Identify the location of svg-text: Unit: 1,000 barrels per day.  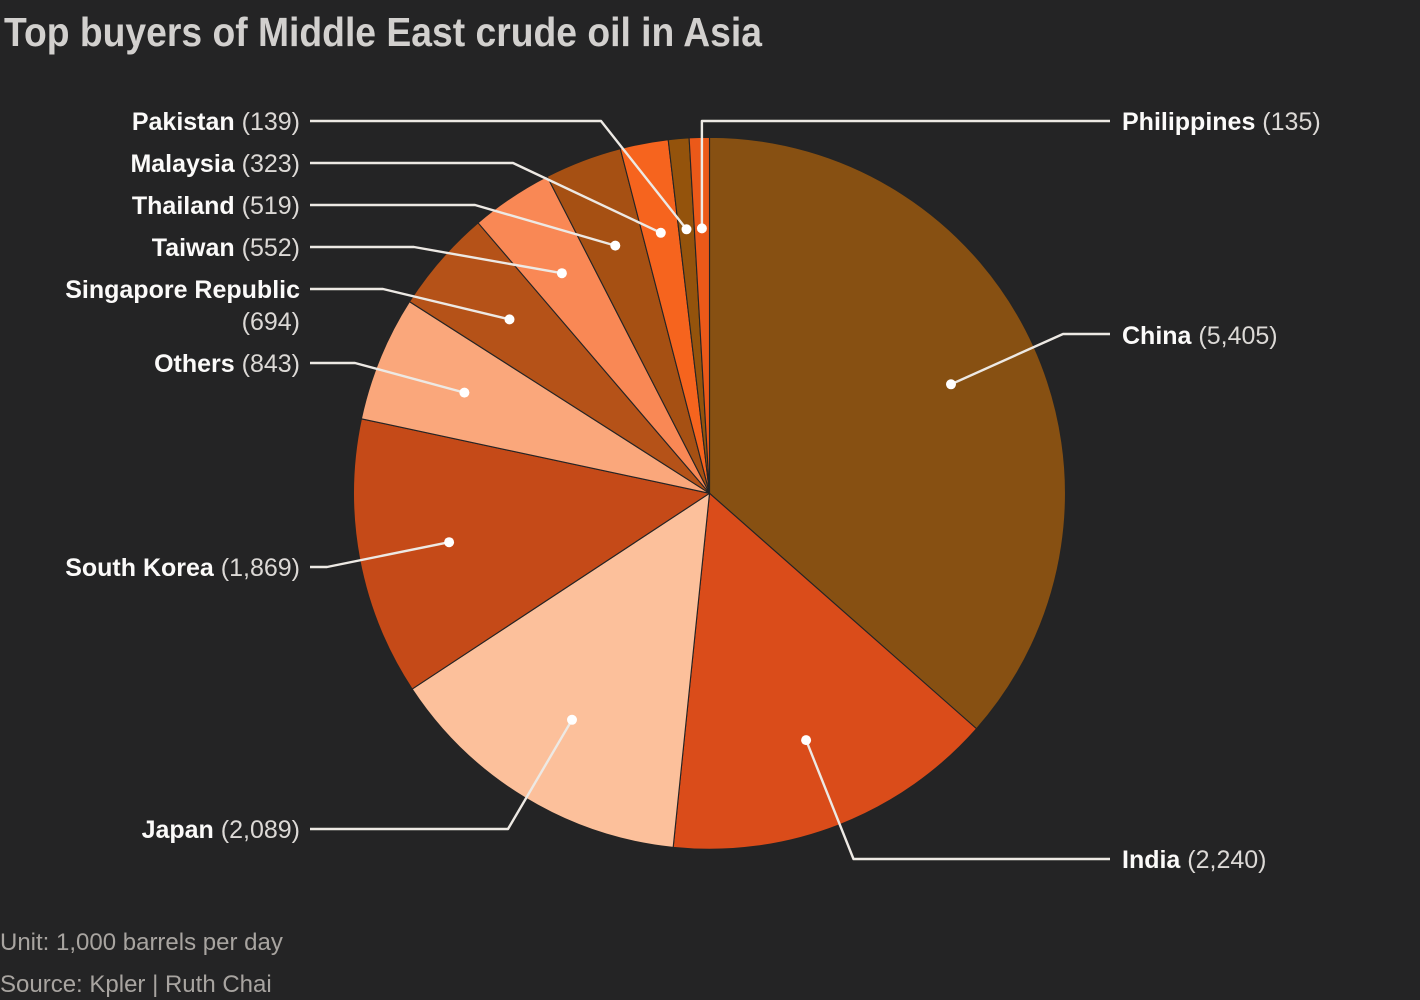
(141, 942).